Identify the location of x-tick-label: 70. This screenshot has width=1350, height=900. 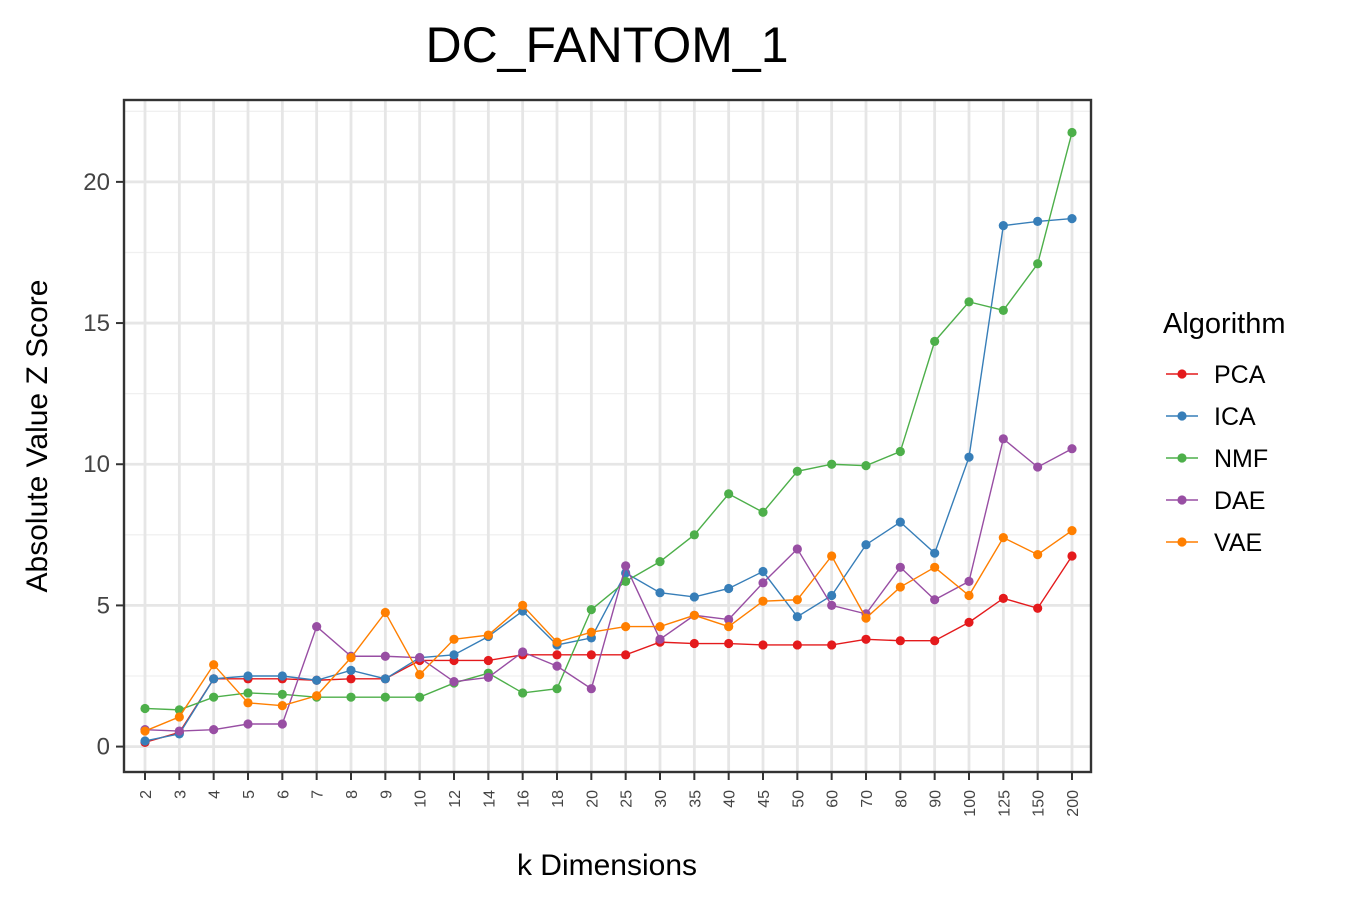
(867, 799).